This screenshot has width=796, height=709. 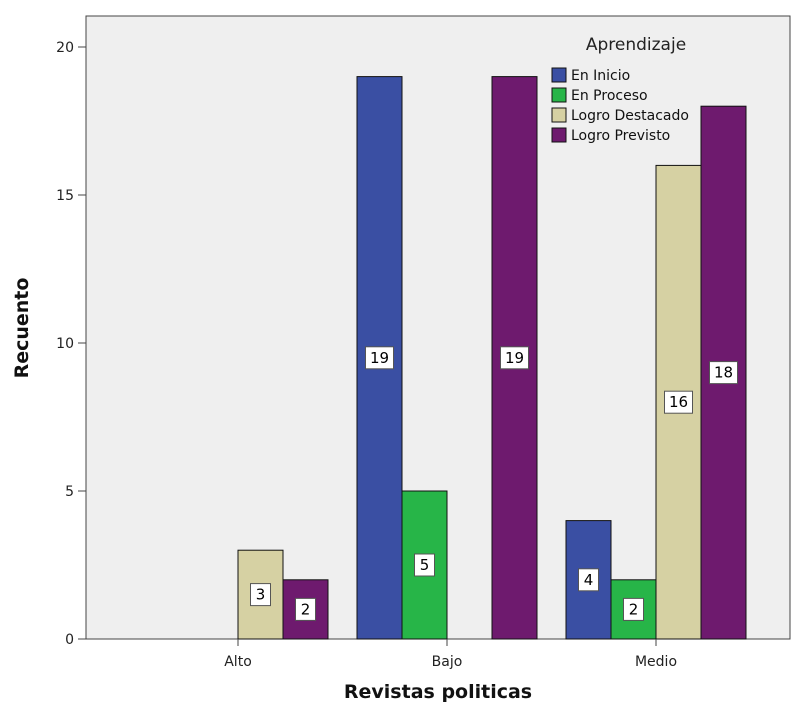 What do you see at coordinates (600, 76) in the screenshot?
I see `legend-label: En Inicio` at bounding box center [600, 76].